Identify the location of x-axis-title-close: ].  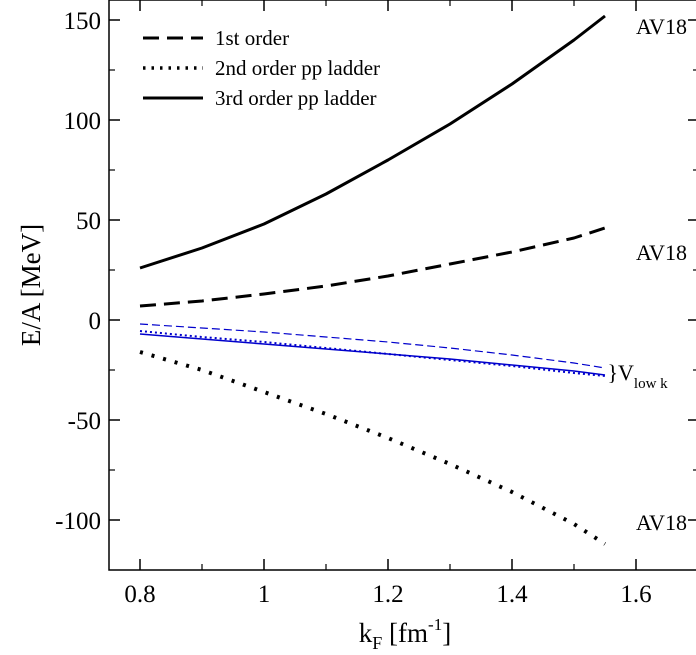
(446, 633).